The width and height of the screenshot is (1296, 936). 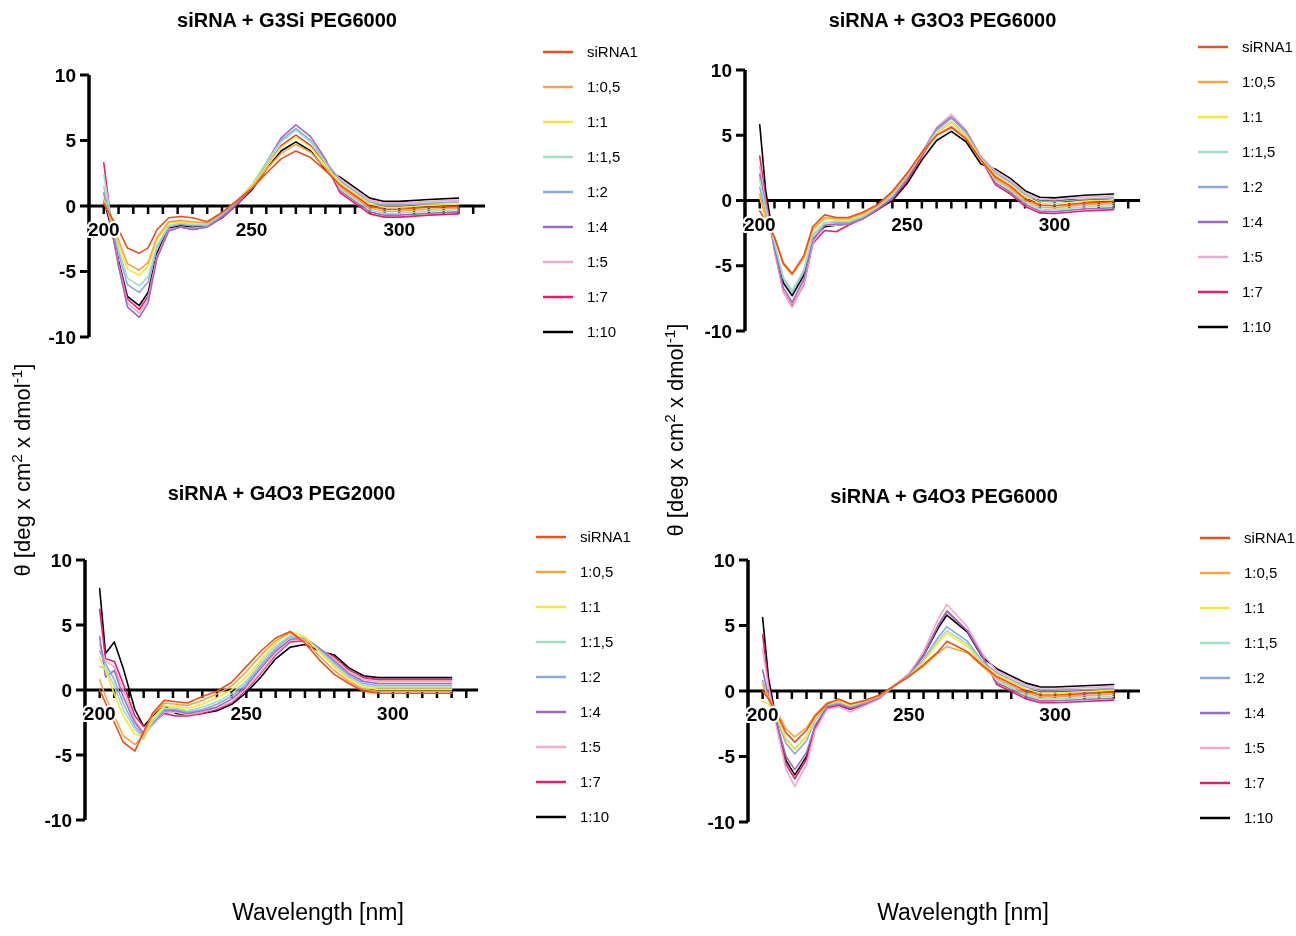 What do you see at coordinates (287, 20) in the screenshot?
I see `chart-title: siRNA + G3Si PEG6000` at bounding box center [287, 20].